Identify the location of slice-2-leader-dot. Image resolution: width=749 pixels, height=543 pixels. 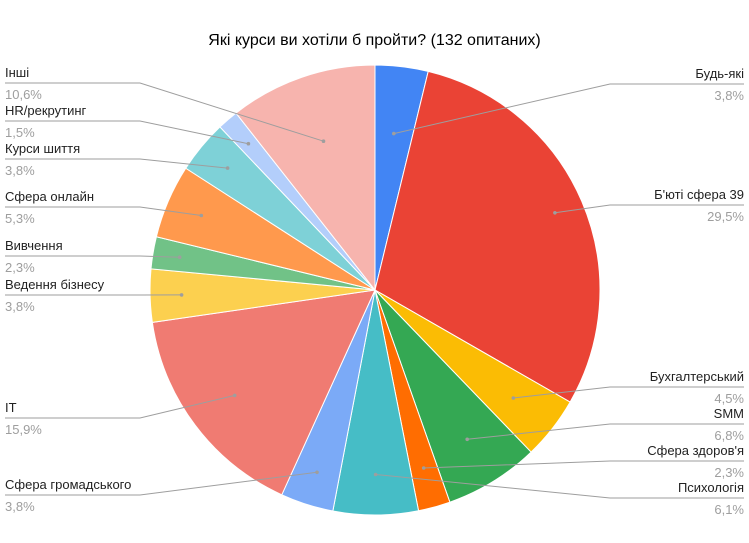
(555, 213).